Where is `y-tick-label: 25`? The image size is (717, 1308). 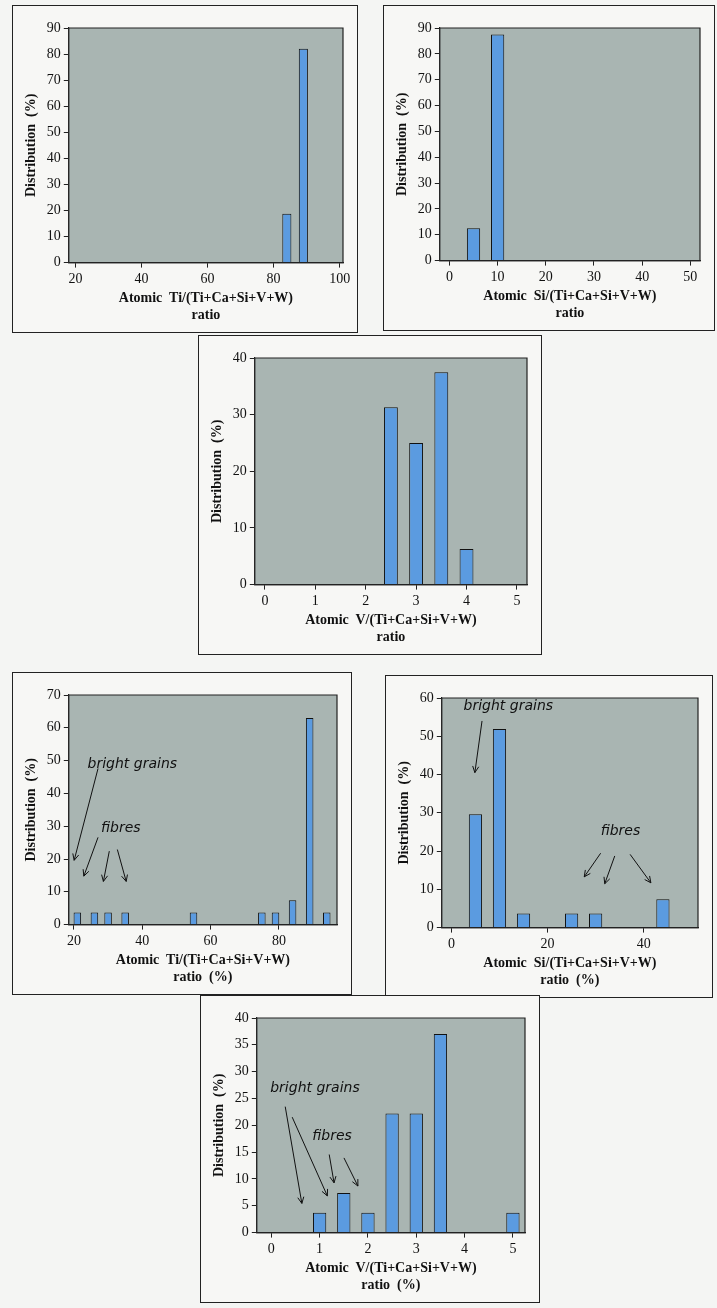 y-tick-label: 25 is located at coordinates (241, 1098).